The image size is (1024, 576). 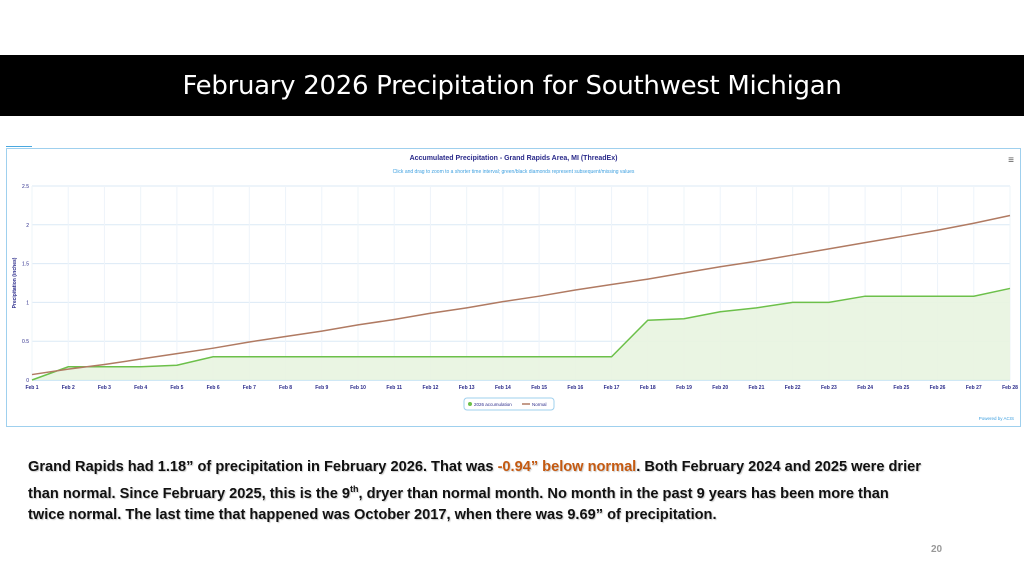 I want to click on x-tick-label: Feb 3, so click(x=104, y=388).